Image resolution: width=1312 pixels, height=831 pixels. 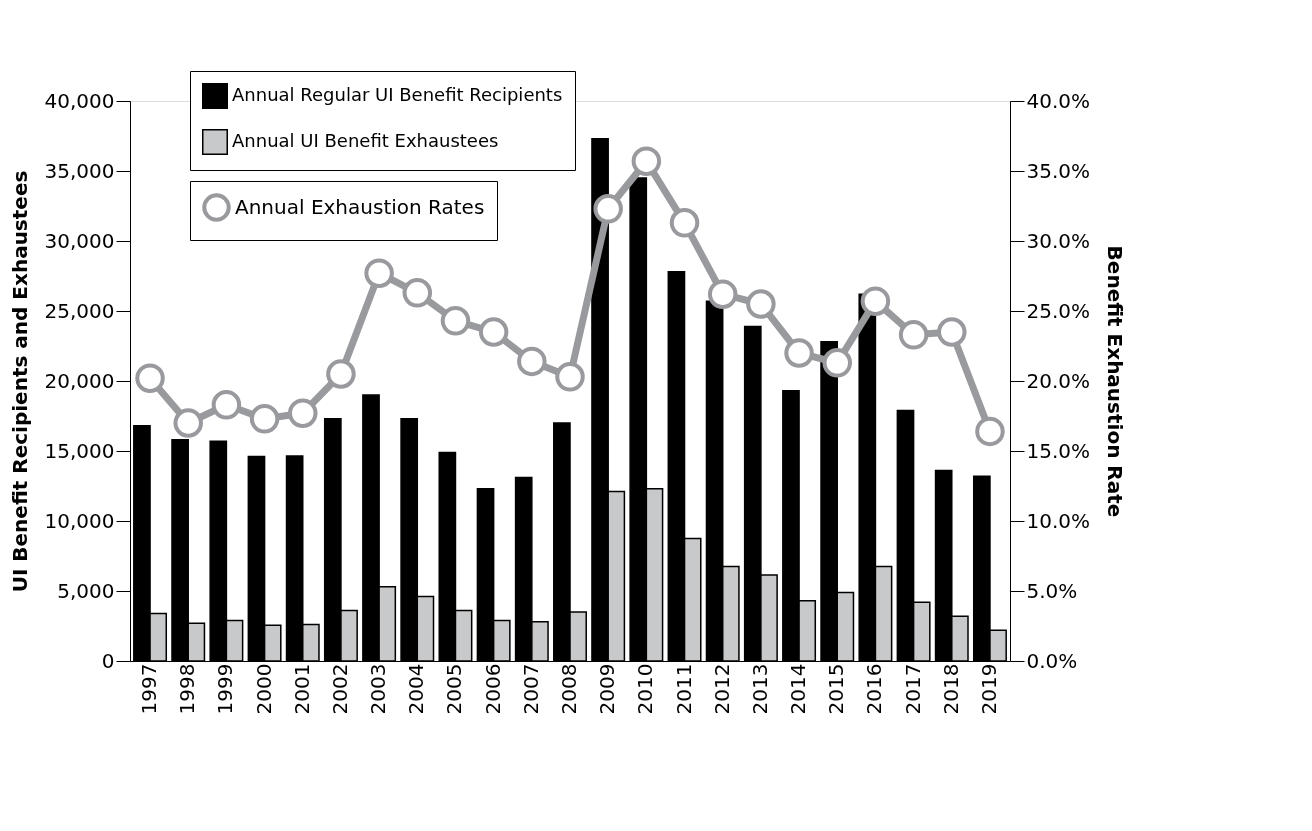 What do you see at coordinates (988, 689) in the screenshot?
I see `x-tick-label: 2019` at bounding box center [988, 689].